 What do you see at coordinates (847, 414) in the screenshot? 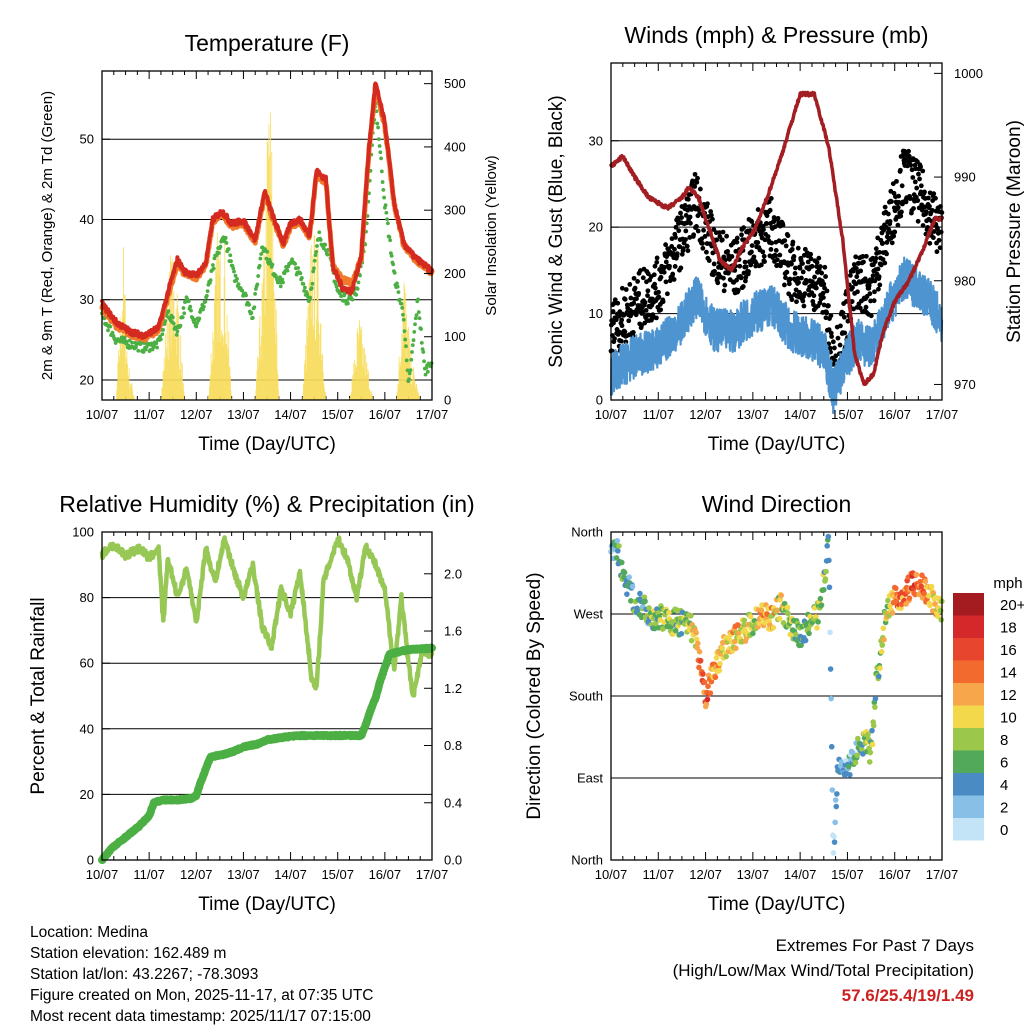
I see `x-tick-label: 15/07` at bounding box center [847, 414].